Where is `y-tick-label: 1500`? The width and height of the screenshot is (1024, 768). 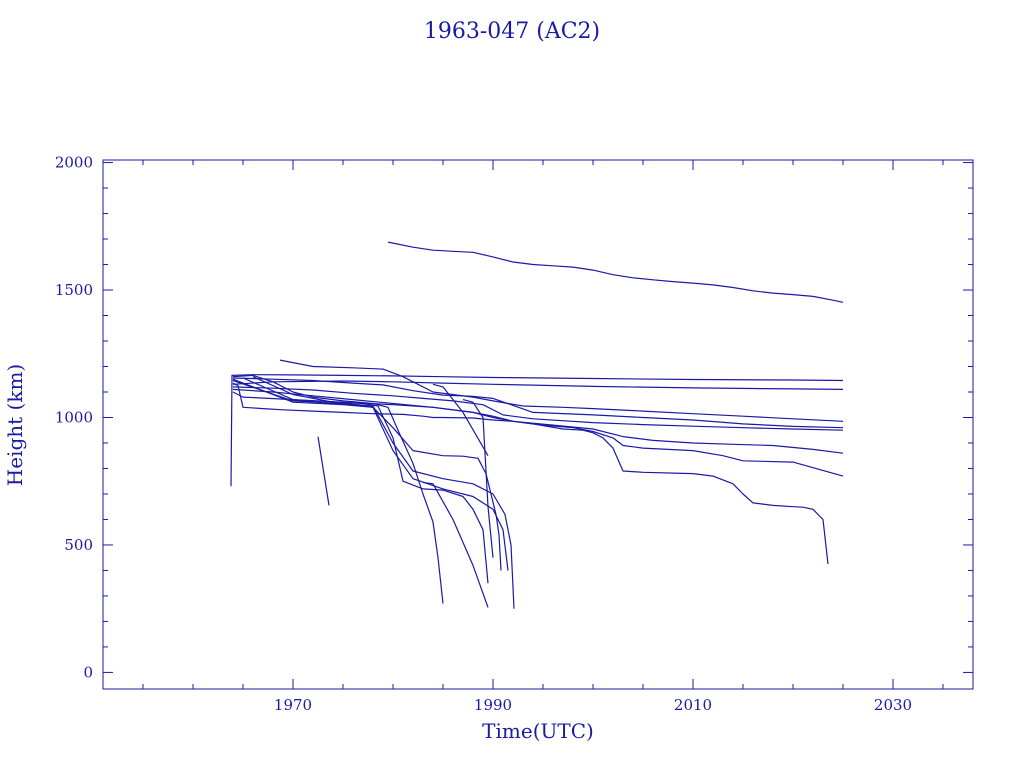 y-tick-label: 1500 is located at coordinates (74, 290).